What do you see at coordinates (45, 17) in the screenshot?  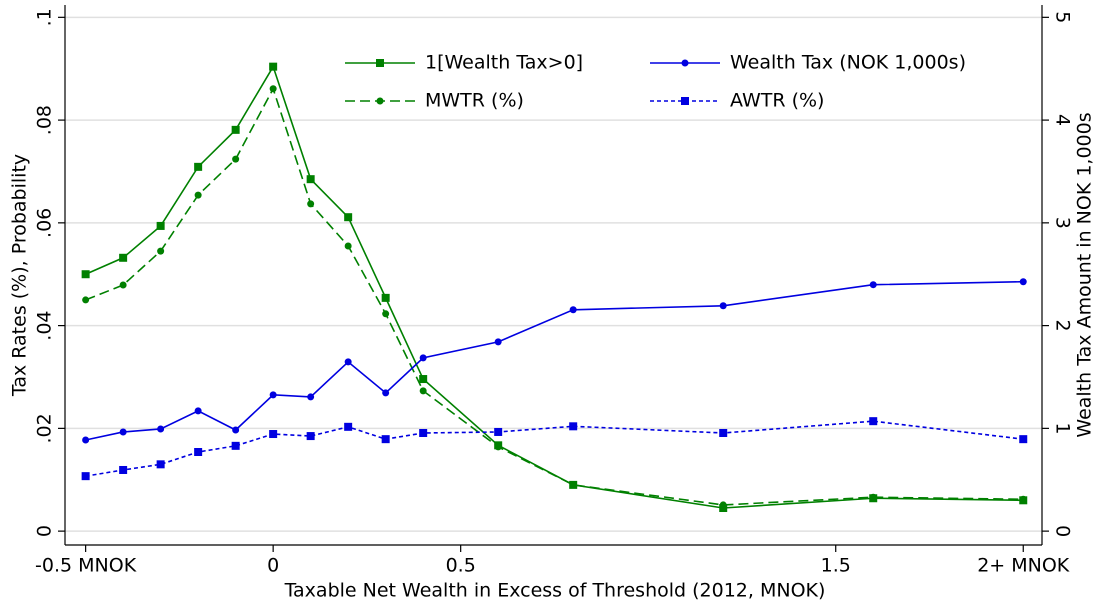 I see `y-tick-label: .1` at bounding box center [45, 17].